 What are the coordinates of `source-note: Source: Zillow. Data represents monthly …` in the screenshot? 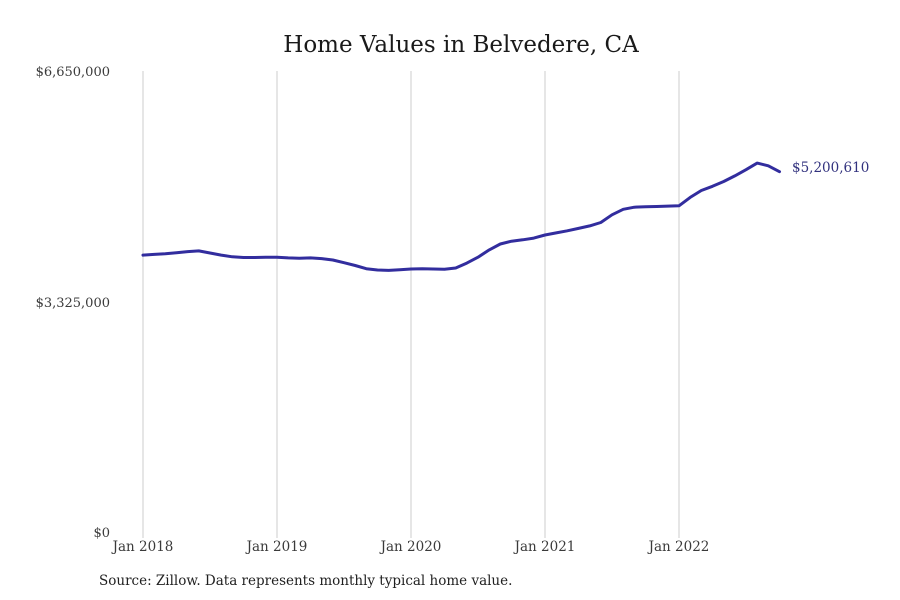 It's located at (305, 581).